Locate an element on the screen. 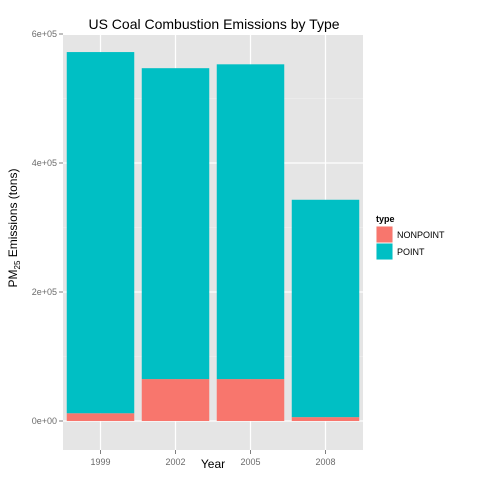 This screenshot has width=480, height=480. legend-title: type is located at coordinates (385, 219).